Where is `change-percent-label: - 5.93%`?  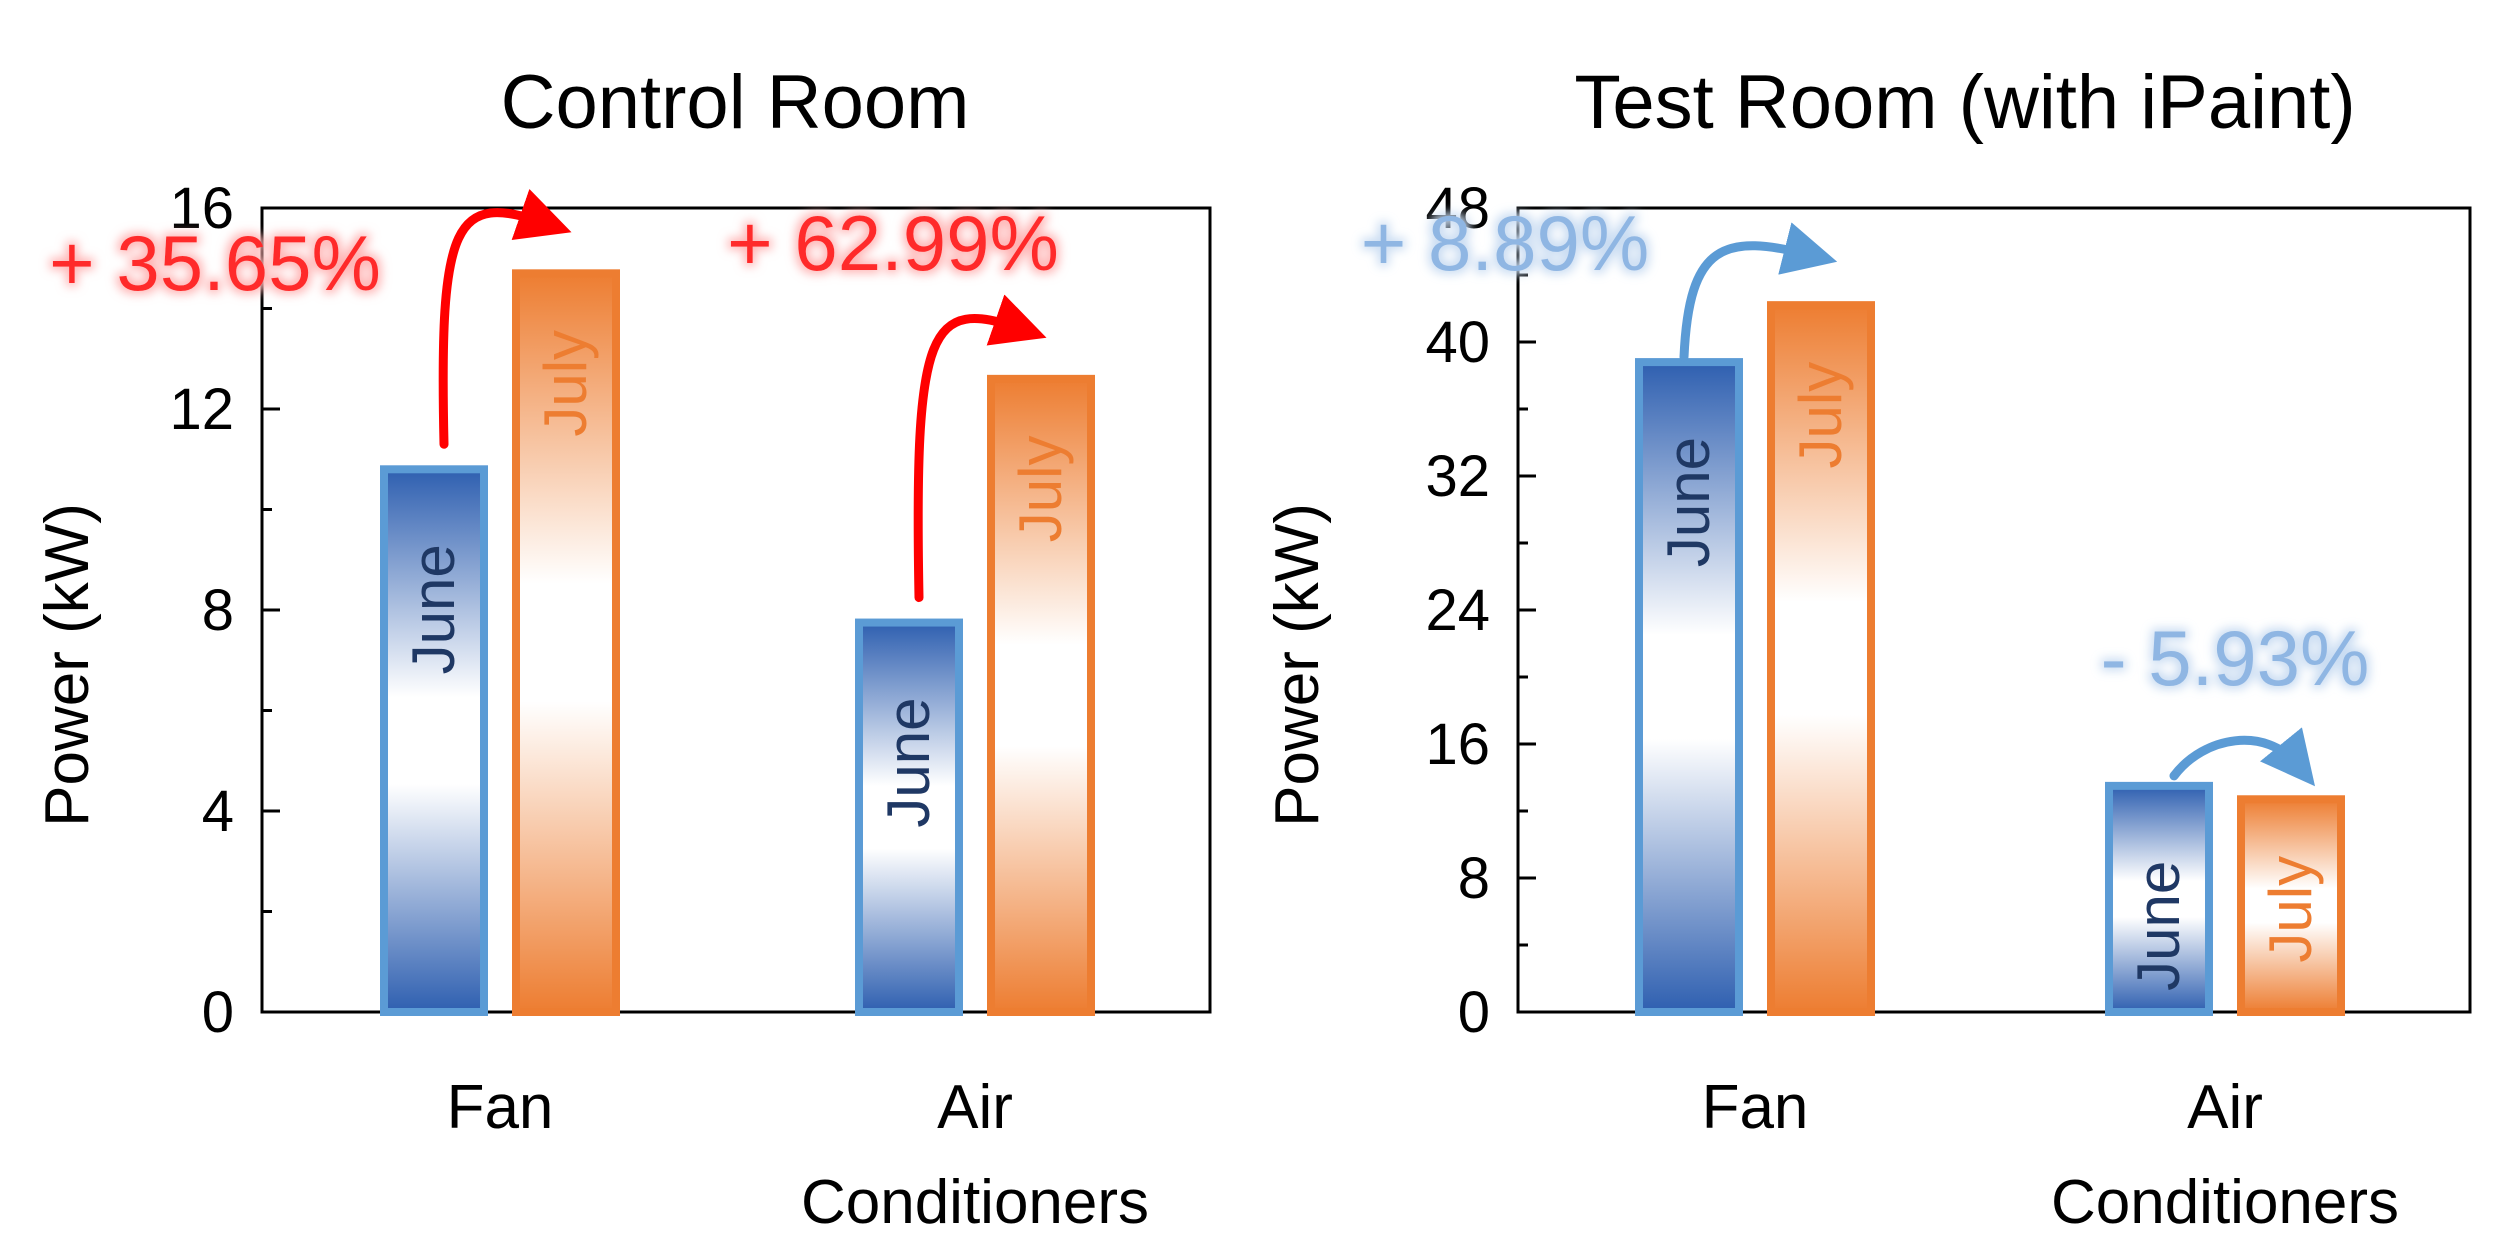
change-percent-label: - 5.93% is located at coordinates (2235, 658).